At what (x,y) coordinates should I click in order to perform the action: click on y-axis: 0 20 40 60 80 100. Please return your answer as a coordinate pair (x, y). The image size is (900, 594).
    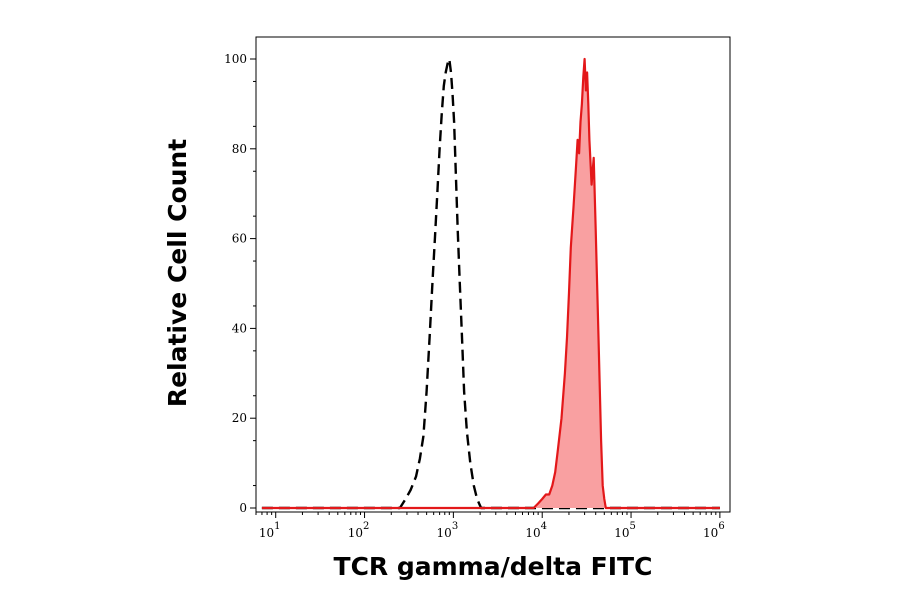
    Looking at the image, I should click on (240, 283).